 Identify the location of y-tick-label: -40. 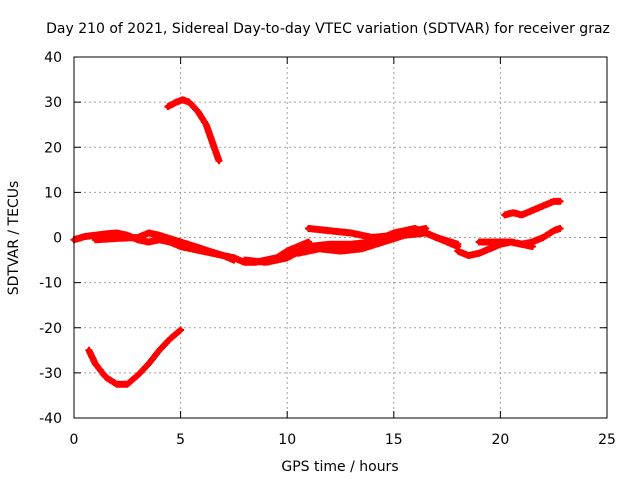
(50, 419).